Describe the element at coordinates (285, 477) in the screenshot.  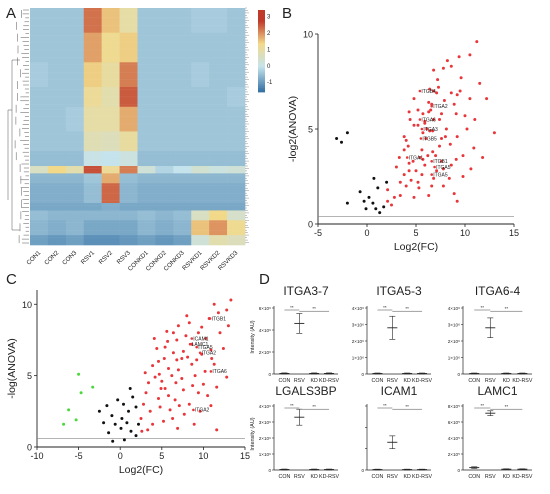
I see `subplot-category-label: CON` at that location.